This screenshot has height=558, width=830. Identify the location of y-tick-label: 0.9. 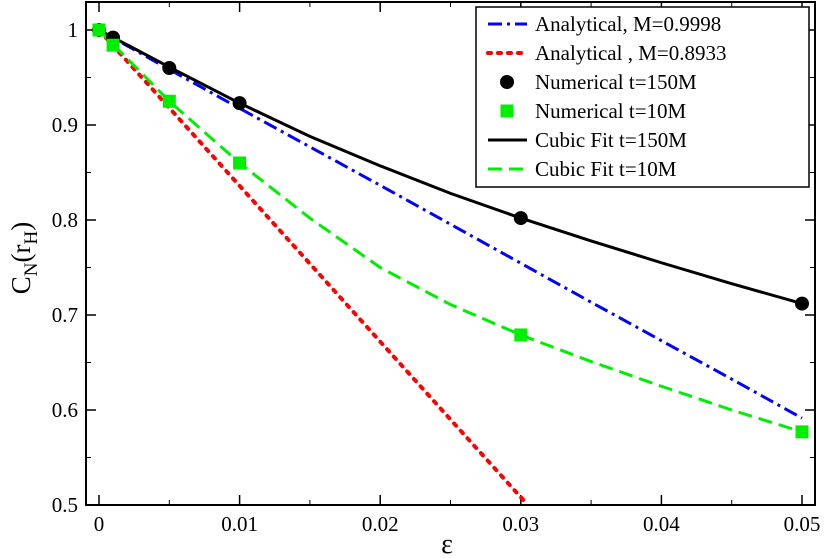
(65, 125).